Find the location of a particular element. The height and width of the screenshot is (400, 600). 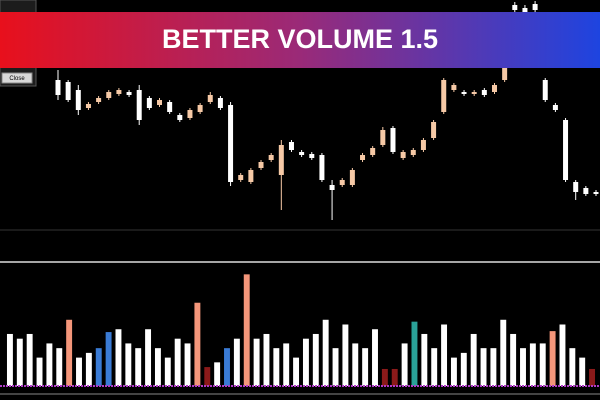

chart-title: BETTER VOLUME 1.5 is located at coordinates (300, 39).